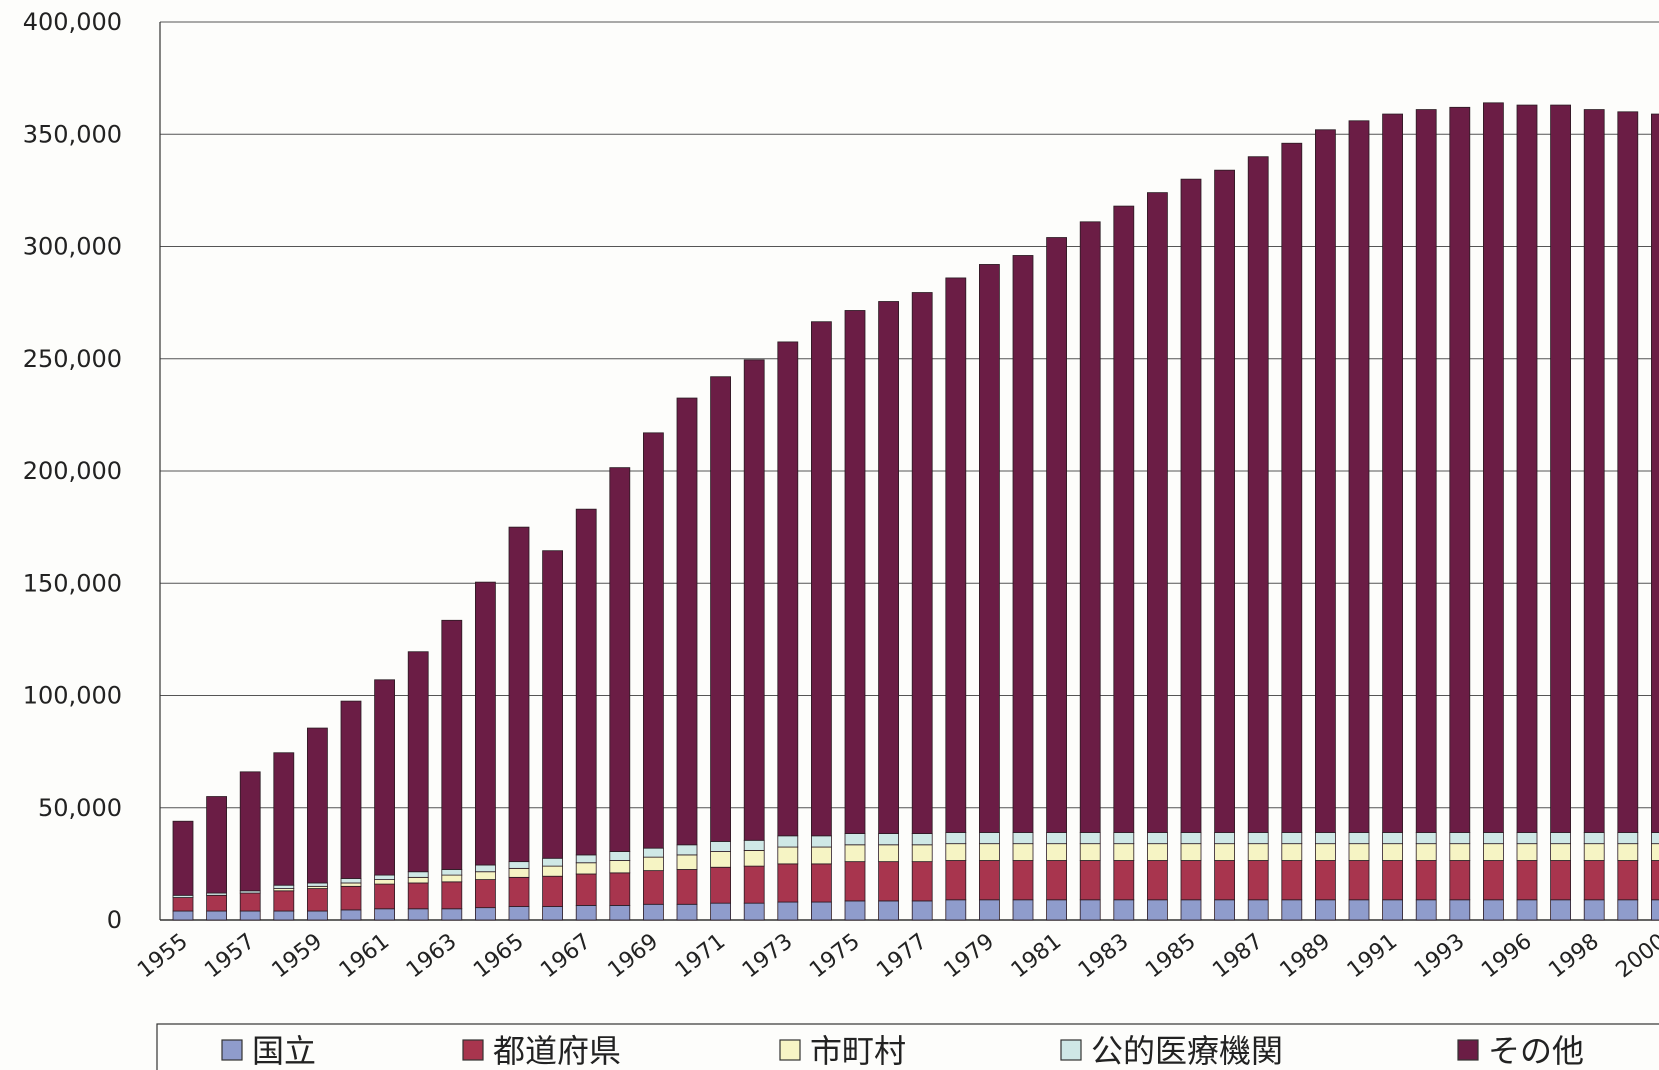 The width and height of the screenshot is (1659, 1070). Describe the element at coordinates (72, 247) in the screenshot. I see `y-tick-label: 300,000` at that location.